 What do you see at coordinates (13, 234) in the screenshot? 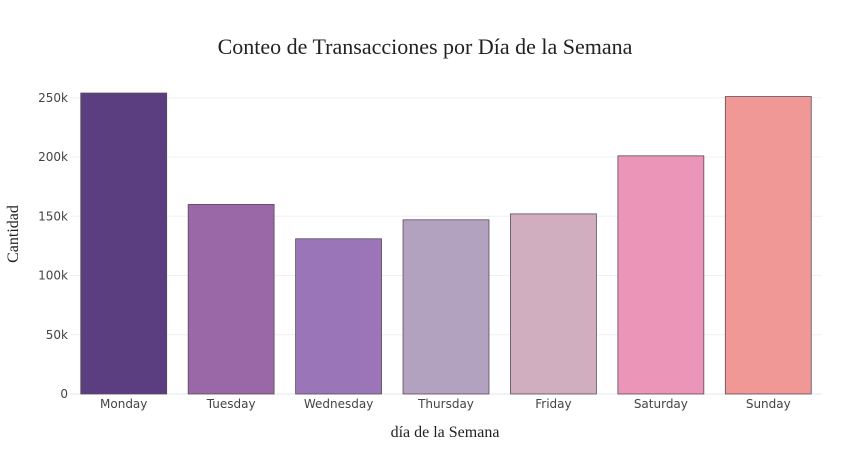
I see `y-axis-title: Cantidad` at bounding box center [13, 234].